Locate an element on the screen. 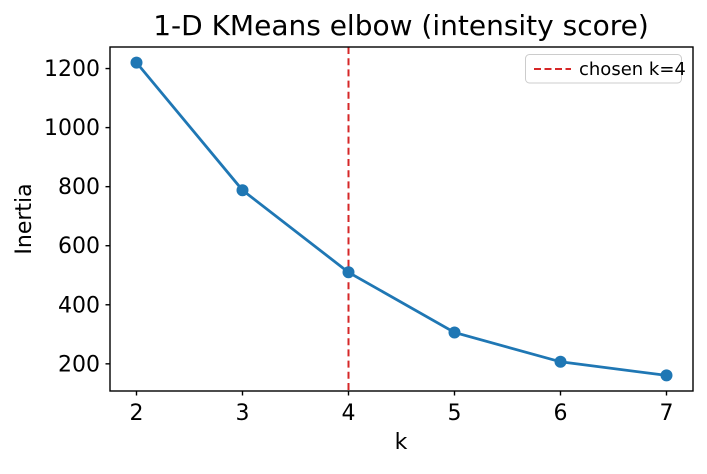 Image resolution: width=707 pixels, height=474 pixels. chart-title: 1-D KMeans elbow (intensity score) is located at coordinates (401, 25).